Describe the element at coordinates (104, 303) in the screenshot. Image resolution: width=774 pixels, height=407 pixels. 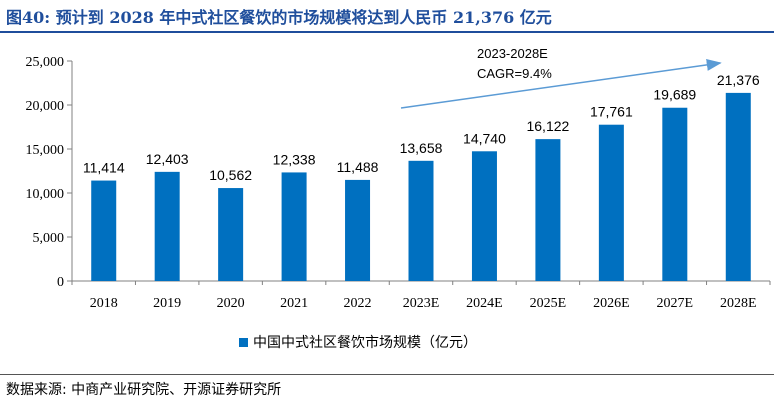
I see `x-tick-label: 2018` at that location.